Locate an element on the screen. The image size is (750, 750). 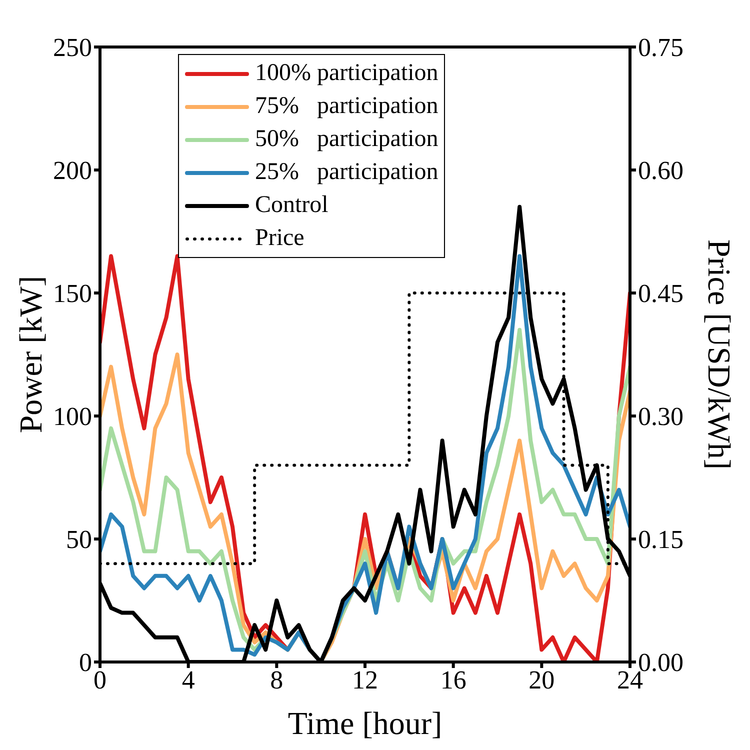
x-axis-title: Time [hour] is located at coordinates (365, 723).